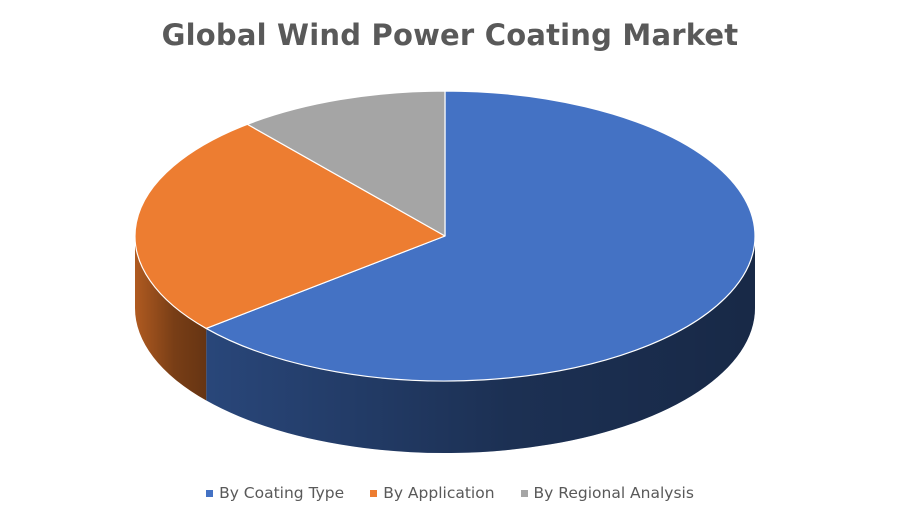 This screenshot has width=900, height=525. What do you see at coordinates (450, 35) in the screenshot?
I see `chart-title: Global Wind Power Coating Market` at bounding box center [450, 35].